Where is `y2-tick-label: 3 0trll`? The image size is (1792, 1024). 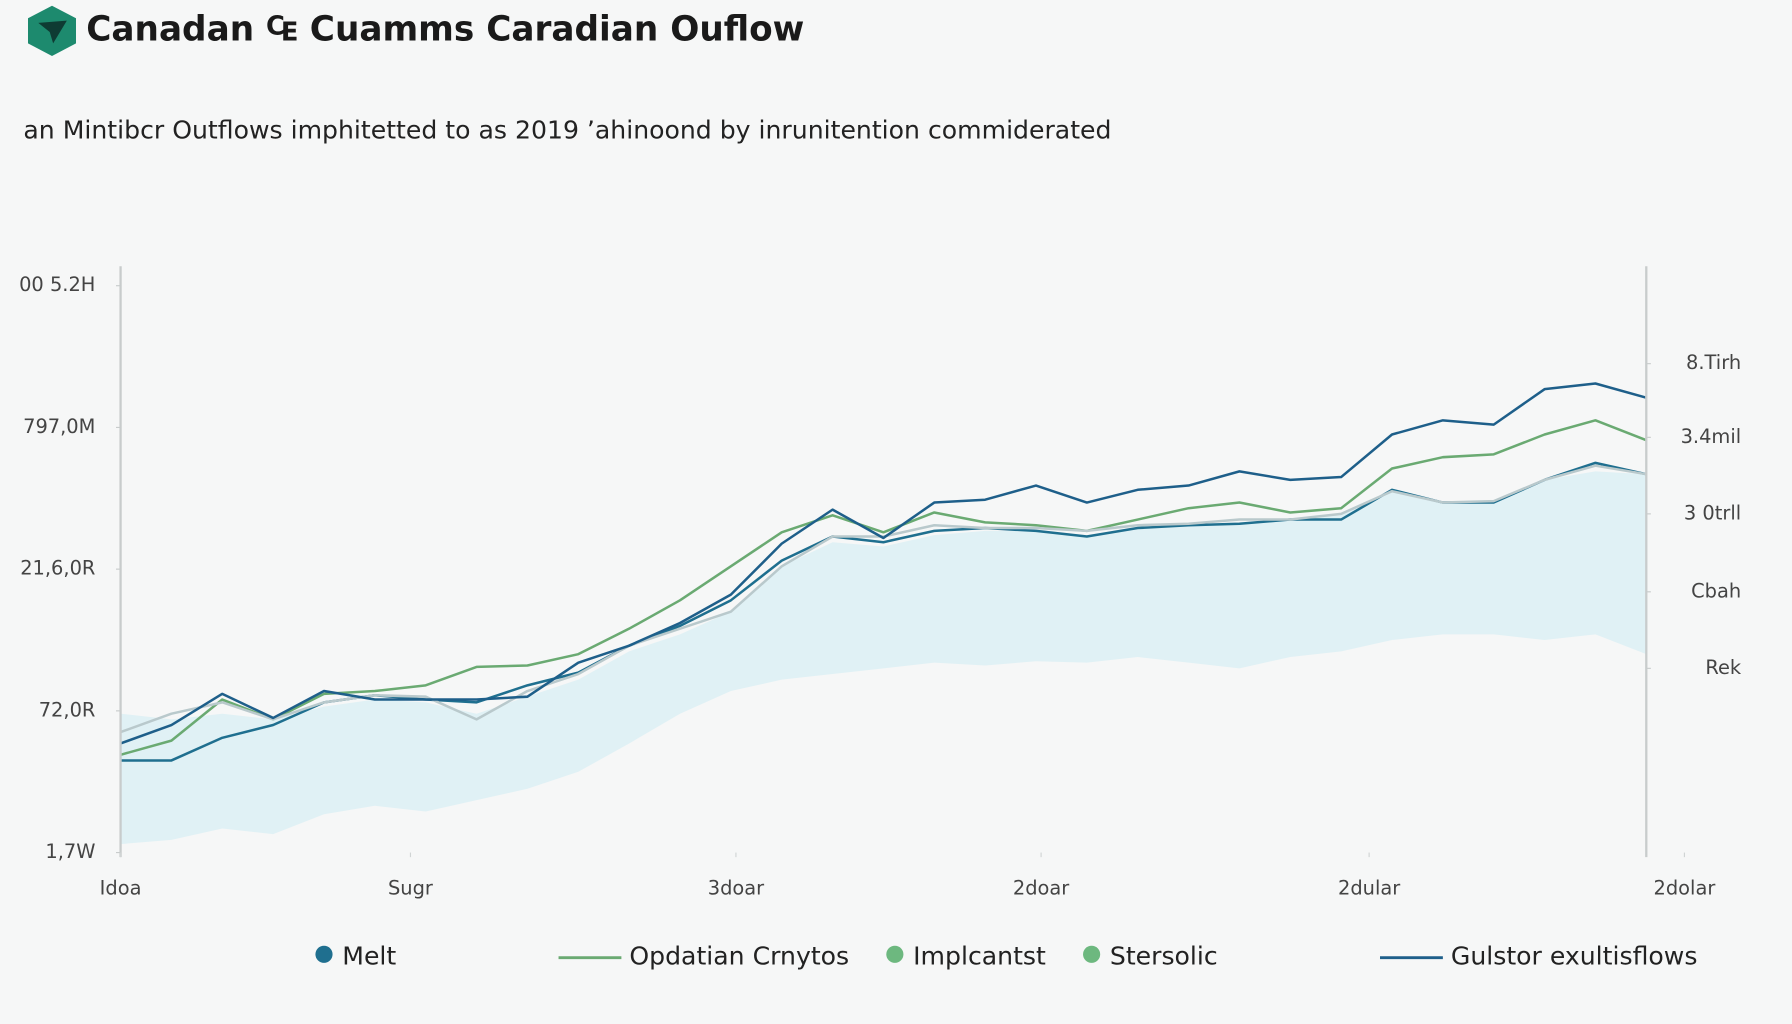
y2-tick-label: 3 0trll is located at coordinates (1712, 512).